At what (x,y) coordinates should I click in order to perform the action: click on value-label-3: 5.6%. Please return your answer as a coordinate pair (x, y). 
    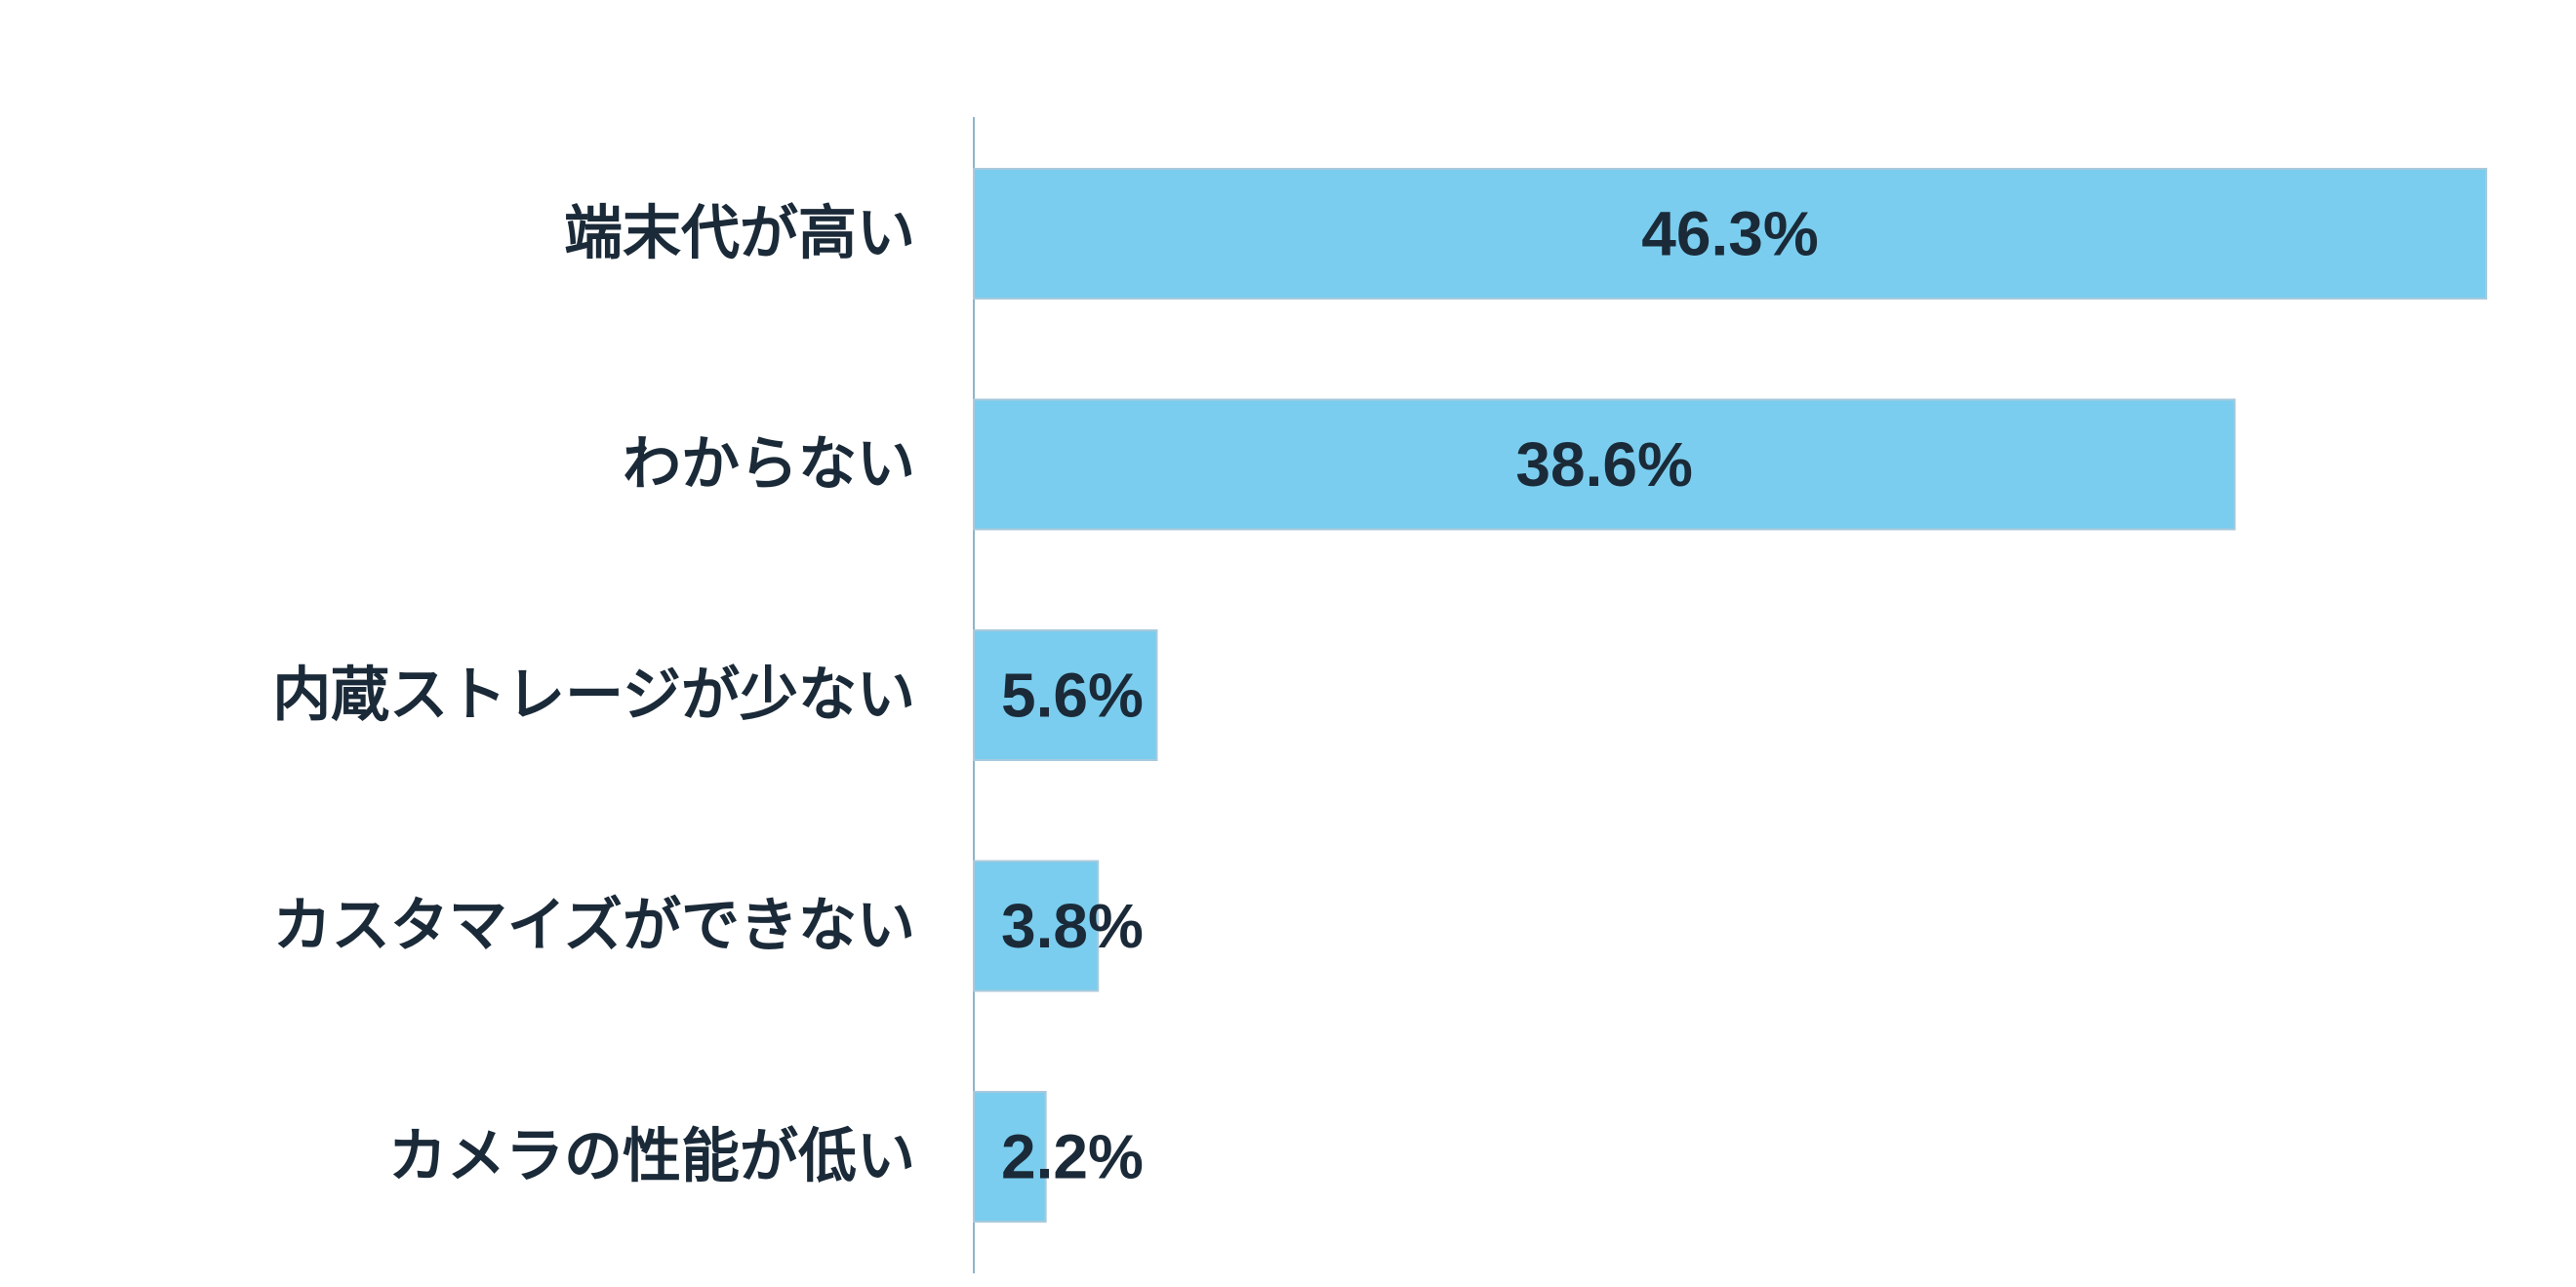
    Looking at the image, I should click on (1072, 696).